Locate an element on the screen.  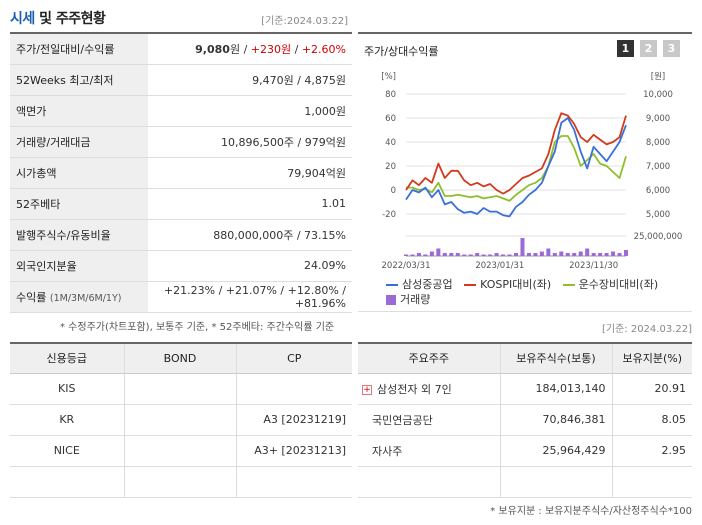
chart-page-2-button: 2 is located at coordinates (648, 48).